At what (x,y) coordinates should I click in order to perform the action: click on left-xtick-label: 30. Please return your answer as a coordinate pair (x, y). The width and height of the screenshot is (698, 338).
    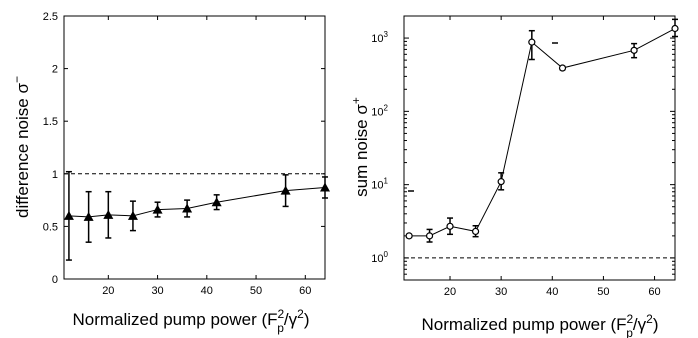
    Looking at the image, I should click on (157, 291).